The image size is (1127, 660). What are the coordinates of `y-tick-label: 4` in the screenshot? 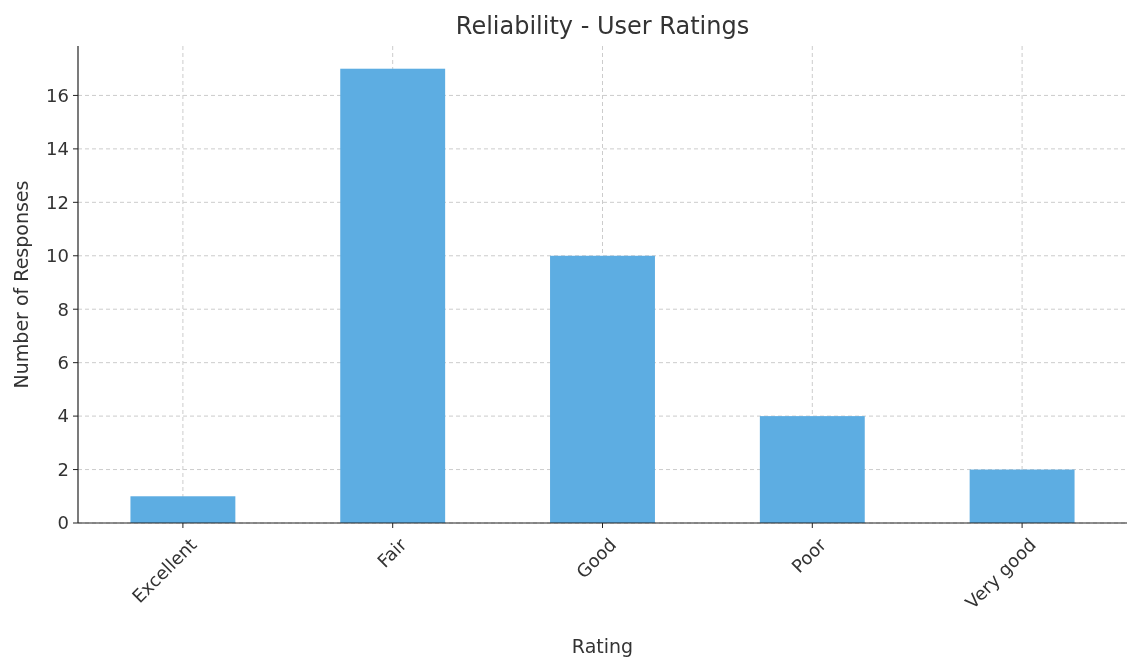 It's located at (63, 416).